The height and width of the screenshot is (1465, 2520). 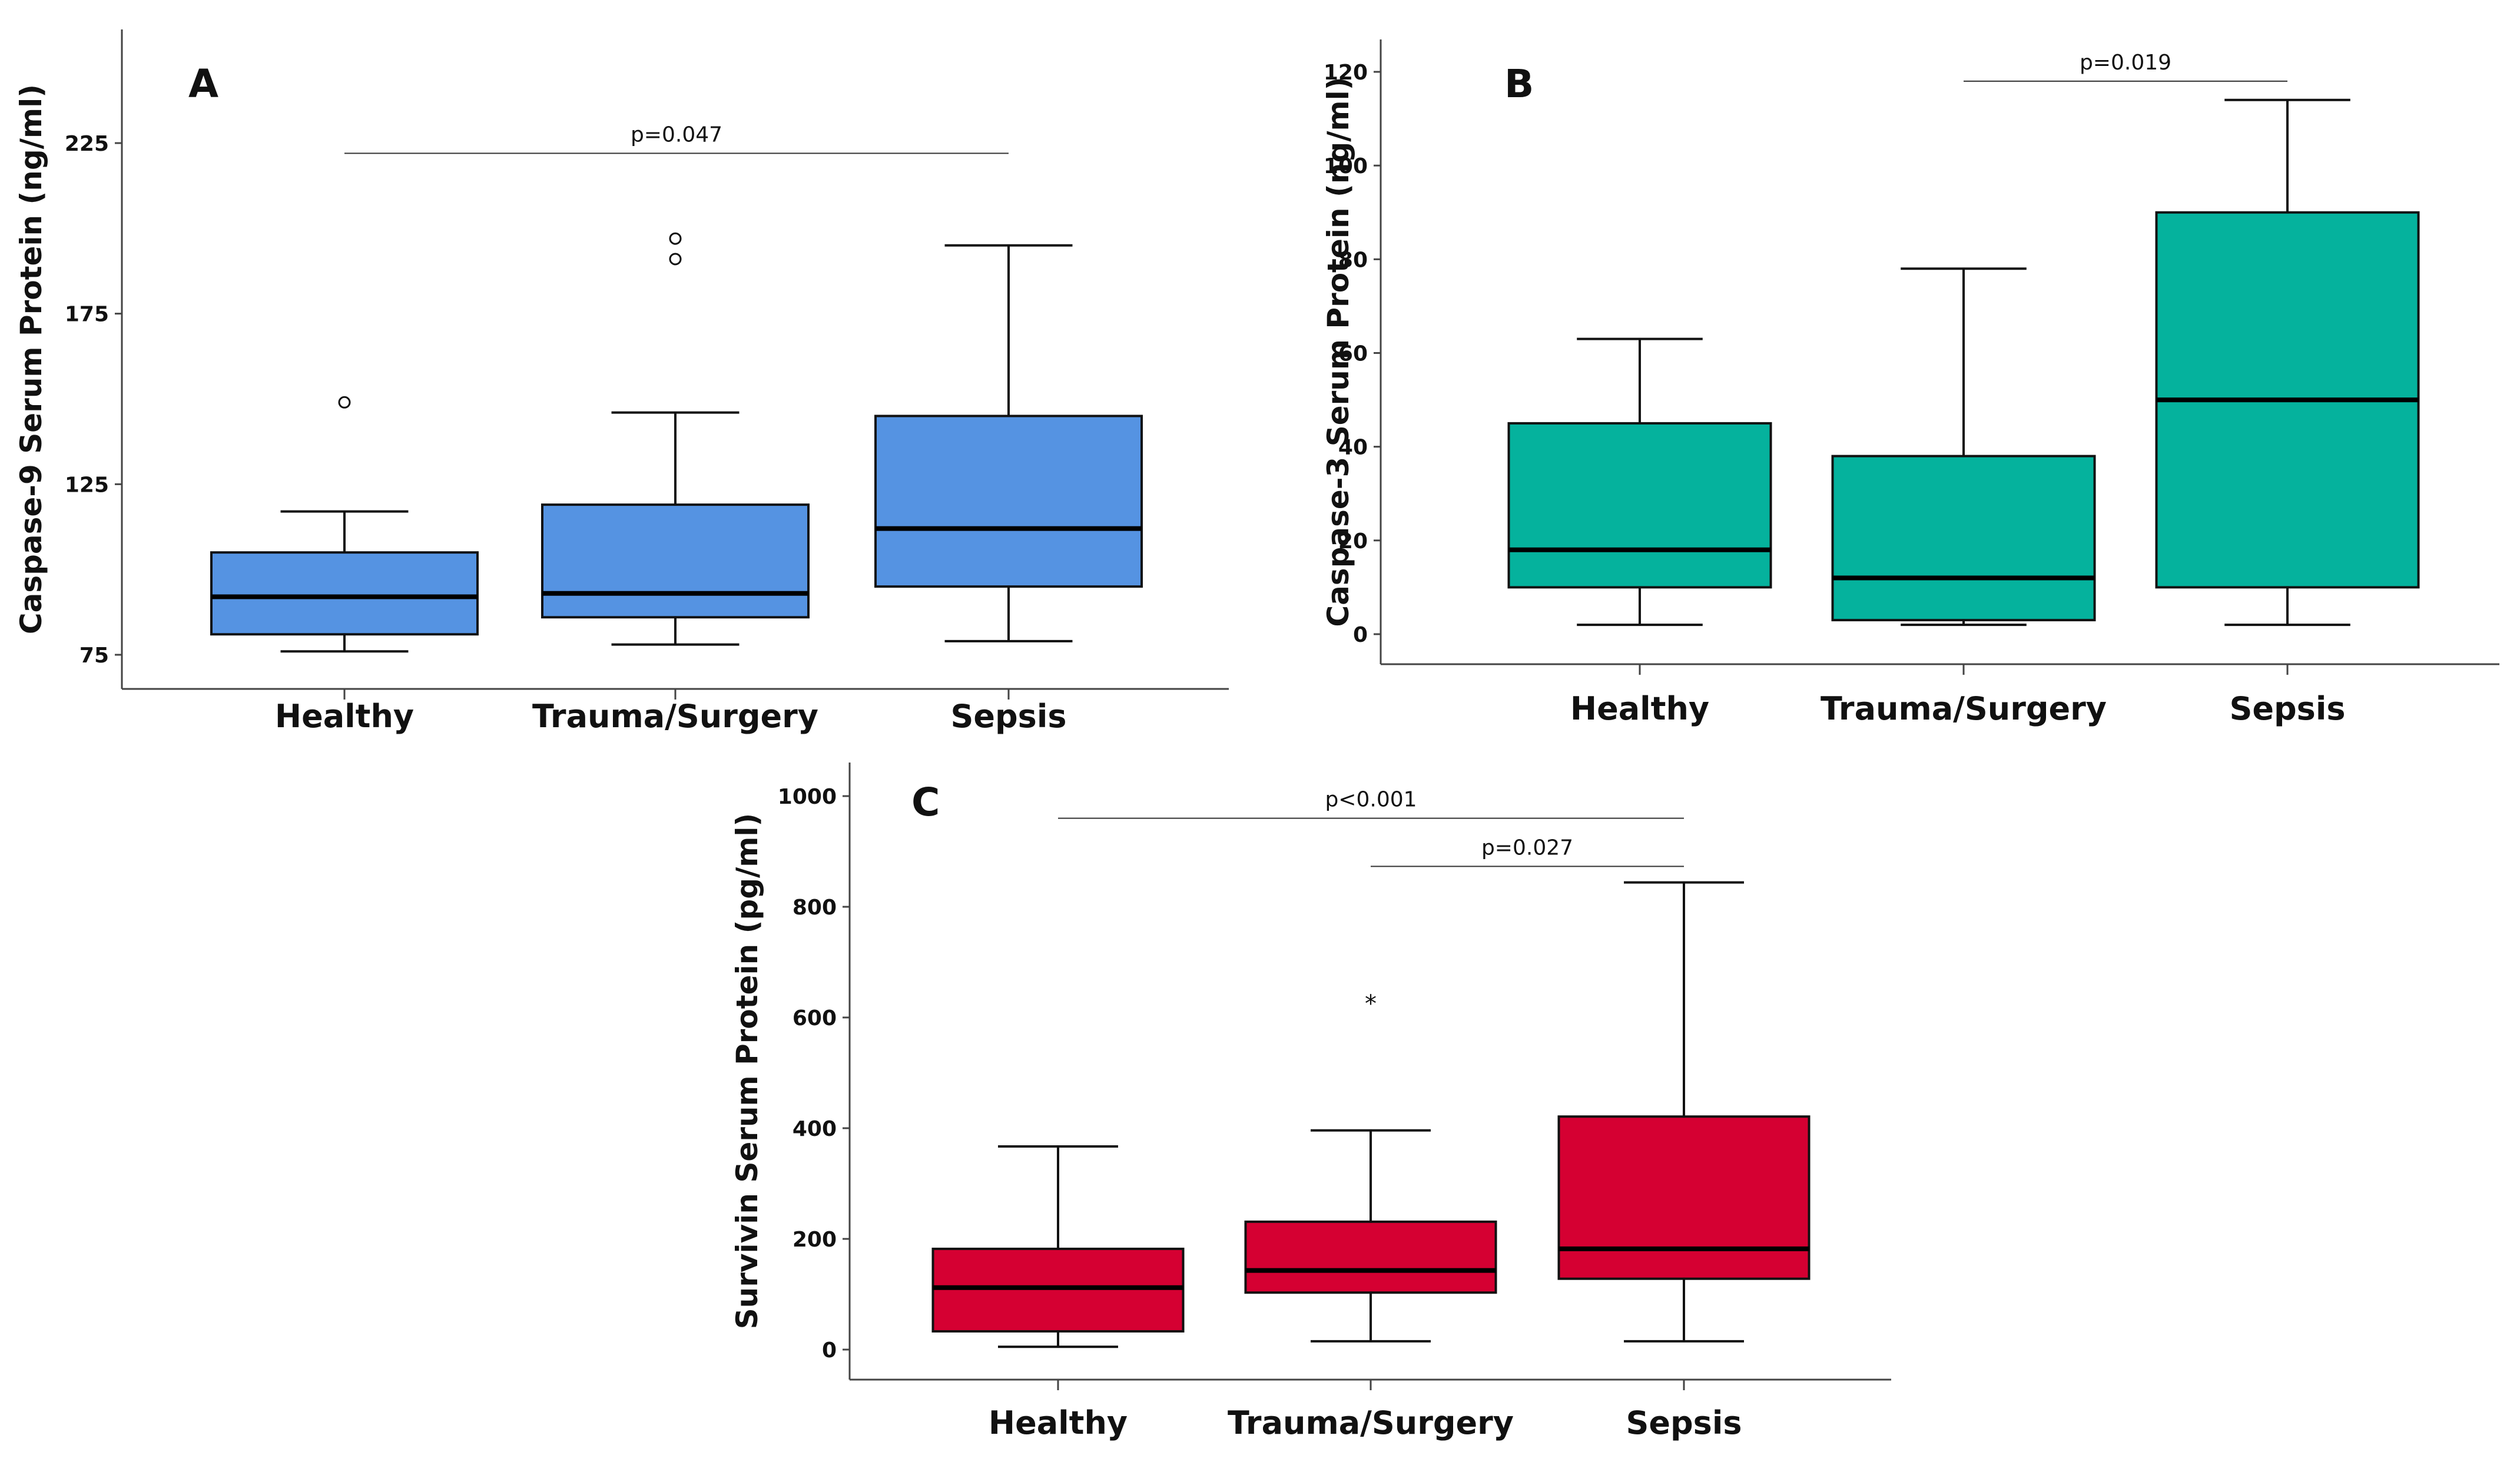 I want to click on y-tick-label: 225, so click(x=87, y=144).